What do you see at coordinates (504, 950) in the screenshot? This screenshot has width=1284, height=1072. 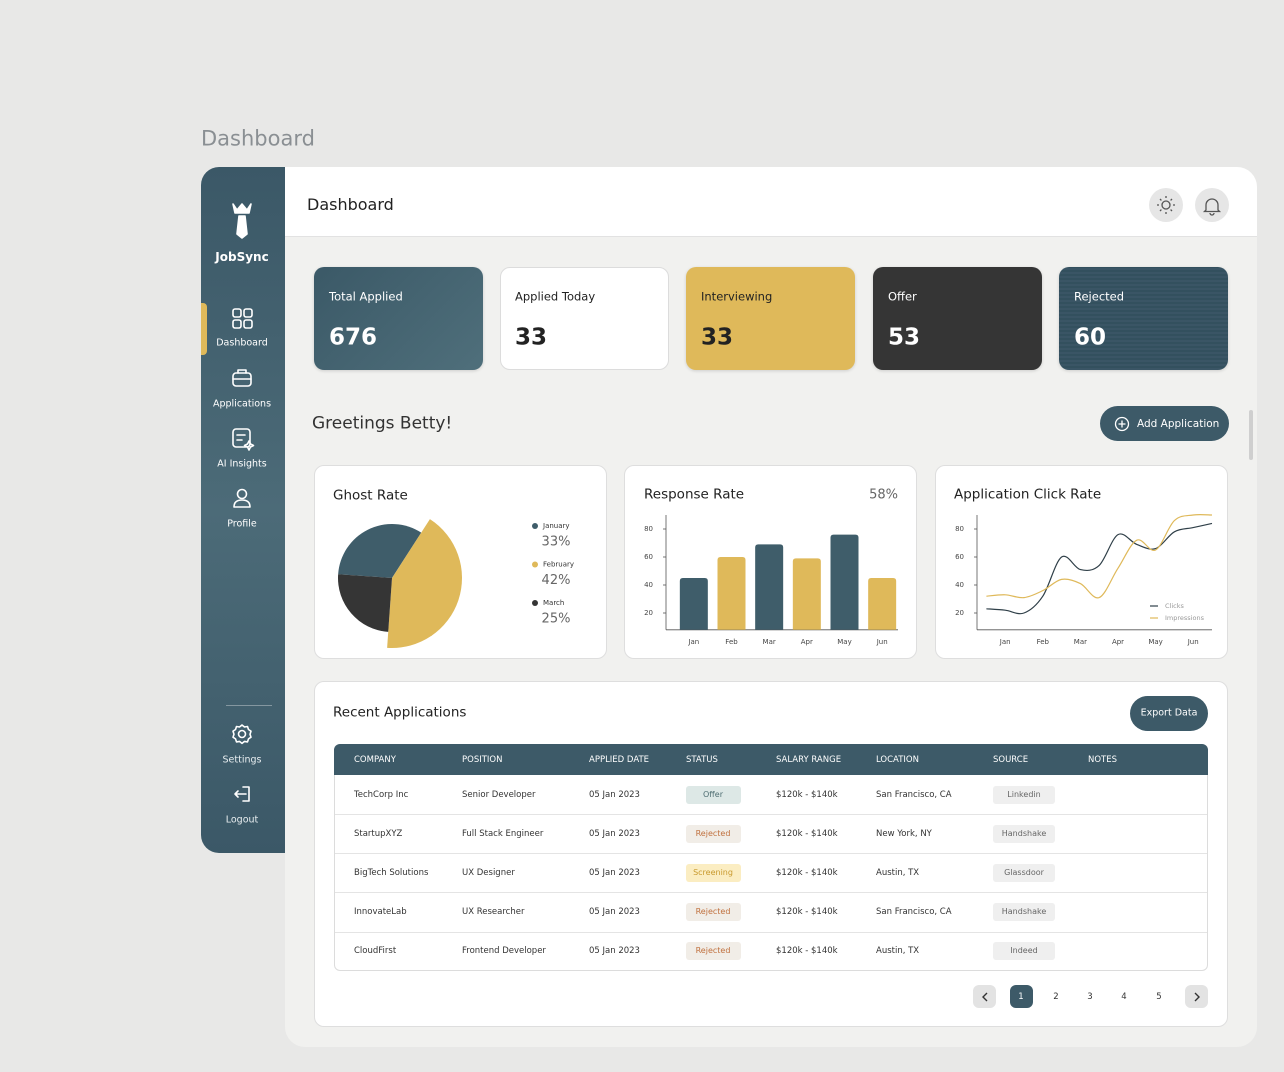 I see `table-cell: Frontend Developer` at bounding box center [504, 950].